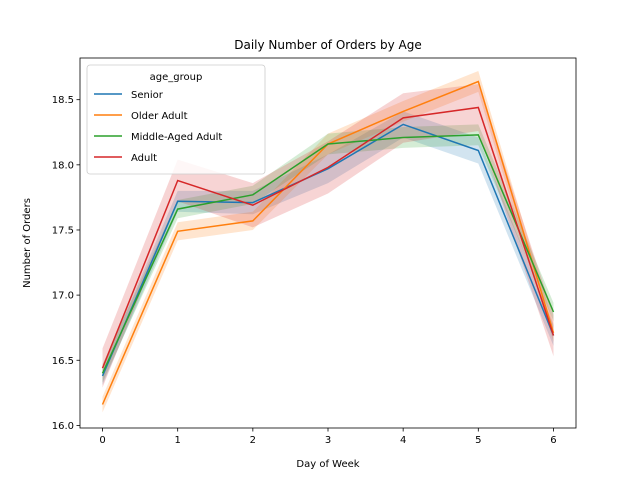 This screenshot has width=640, height=480. I want to click on legend-label-older-adult: Older Adult, so click(159, 116).